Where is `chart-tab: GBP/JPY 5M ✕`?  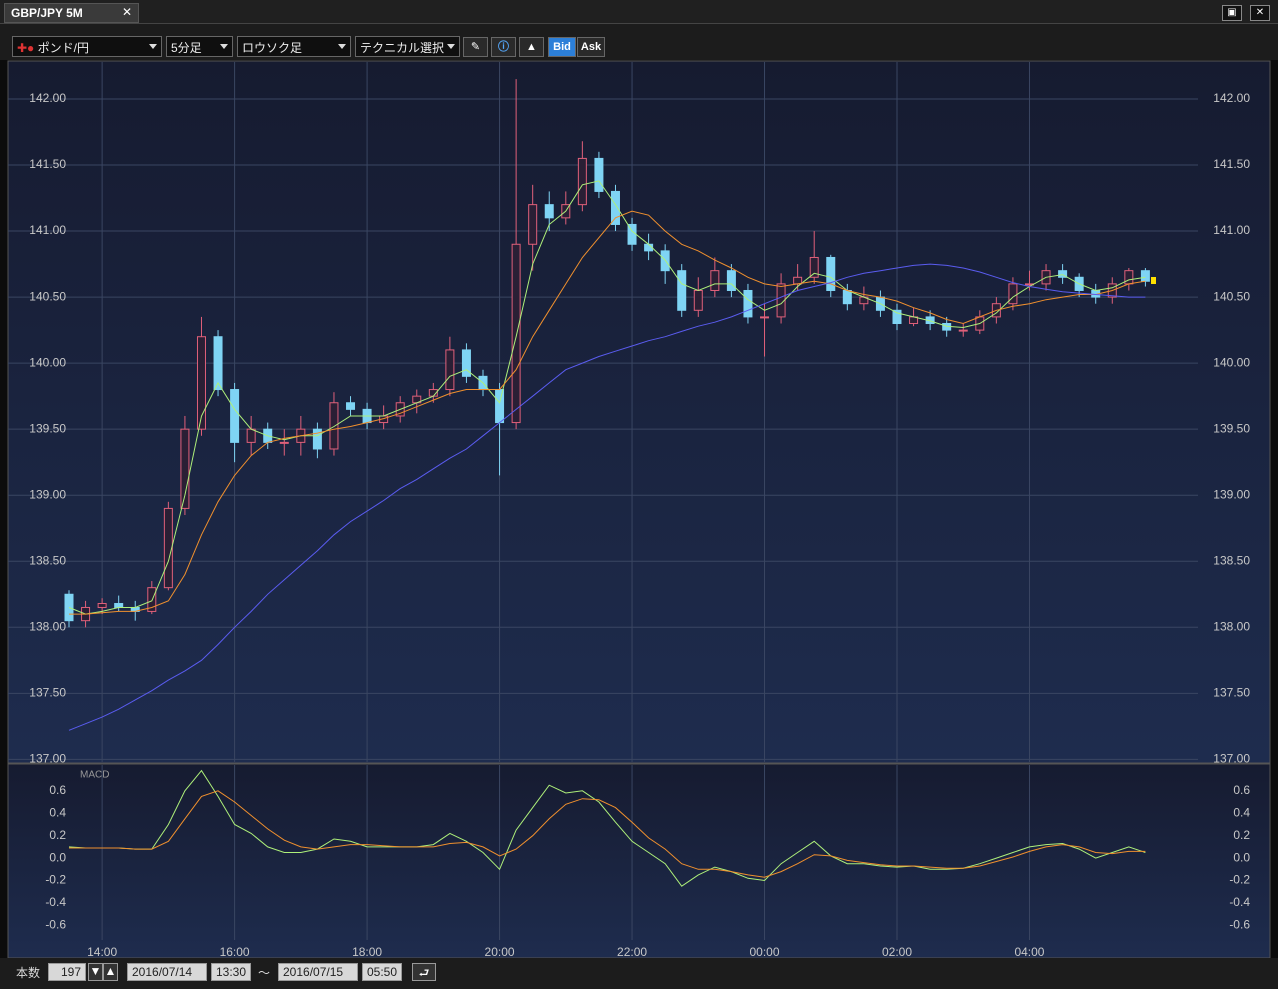
chart-tab: GBP/JPY 5M ✕ is located at coordinates (71, 13).